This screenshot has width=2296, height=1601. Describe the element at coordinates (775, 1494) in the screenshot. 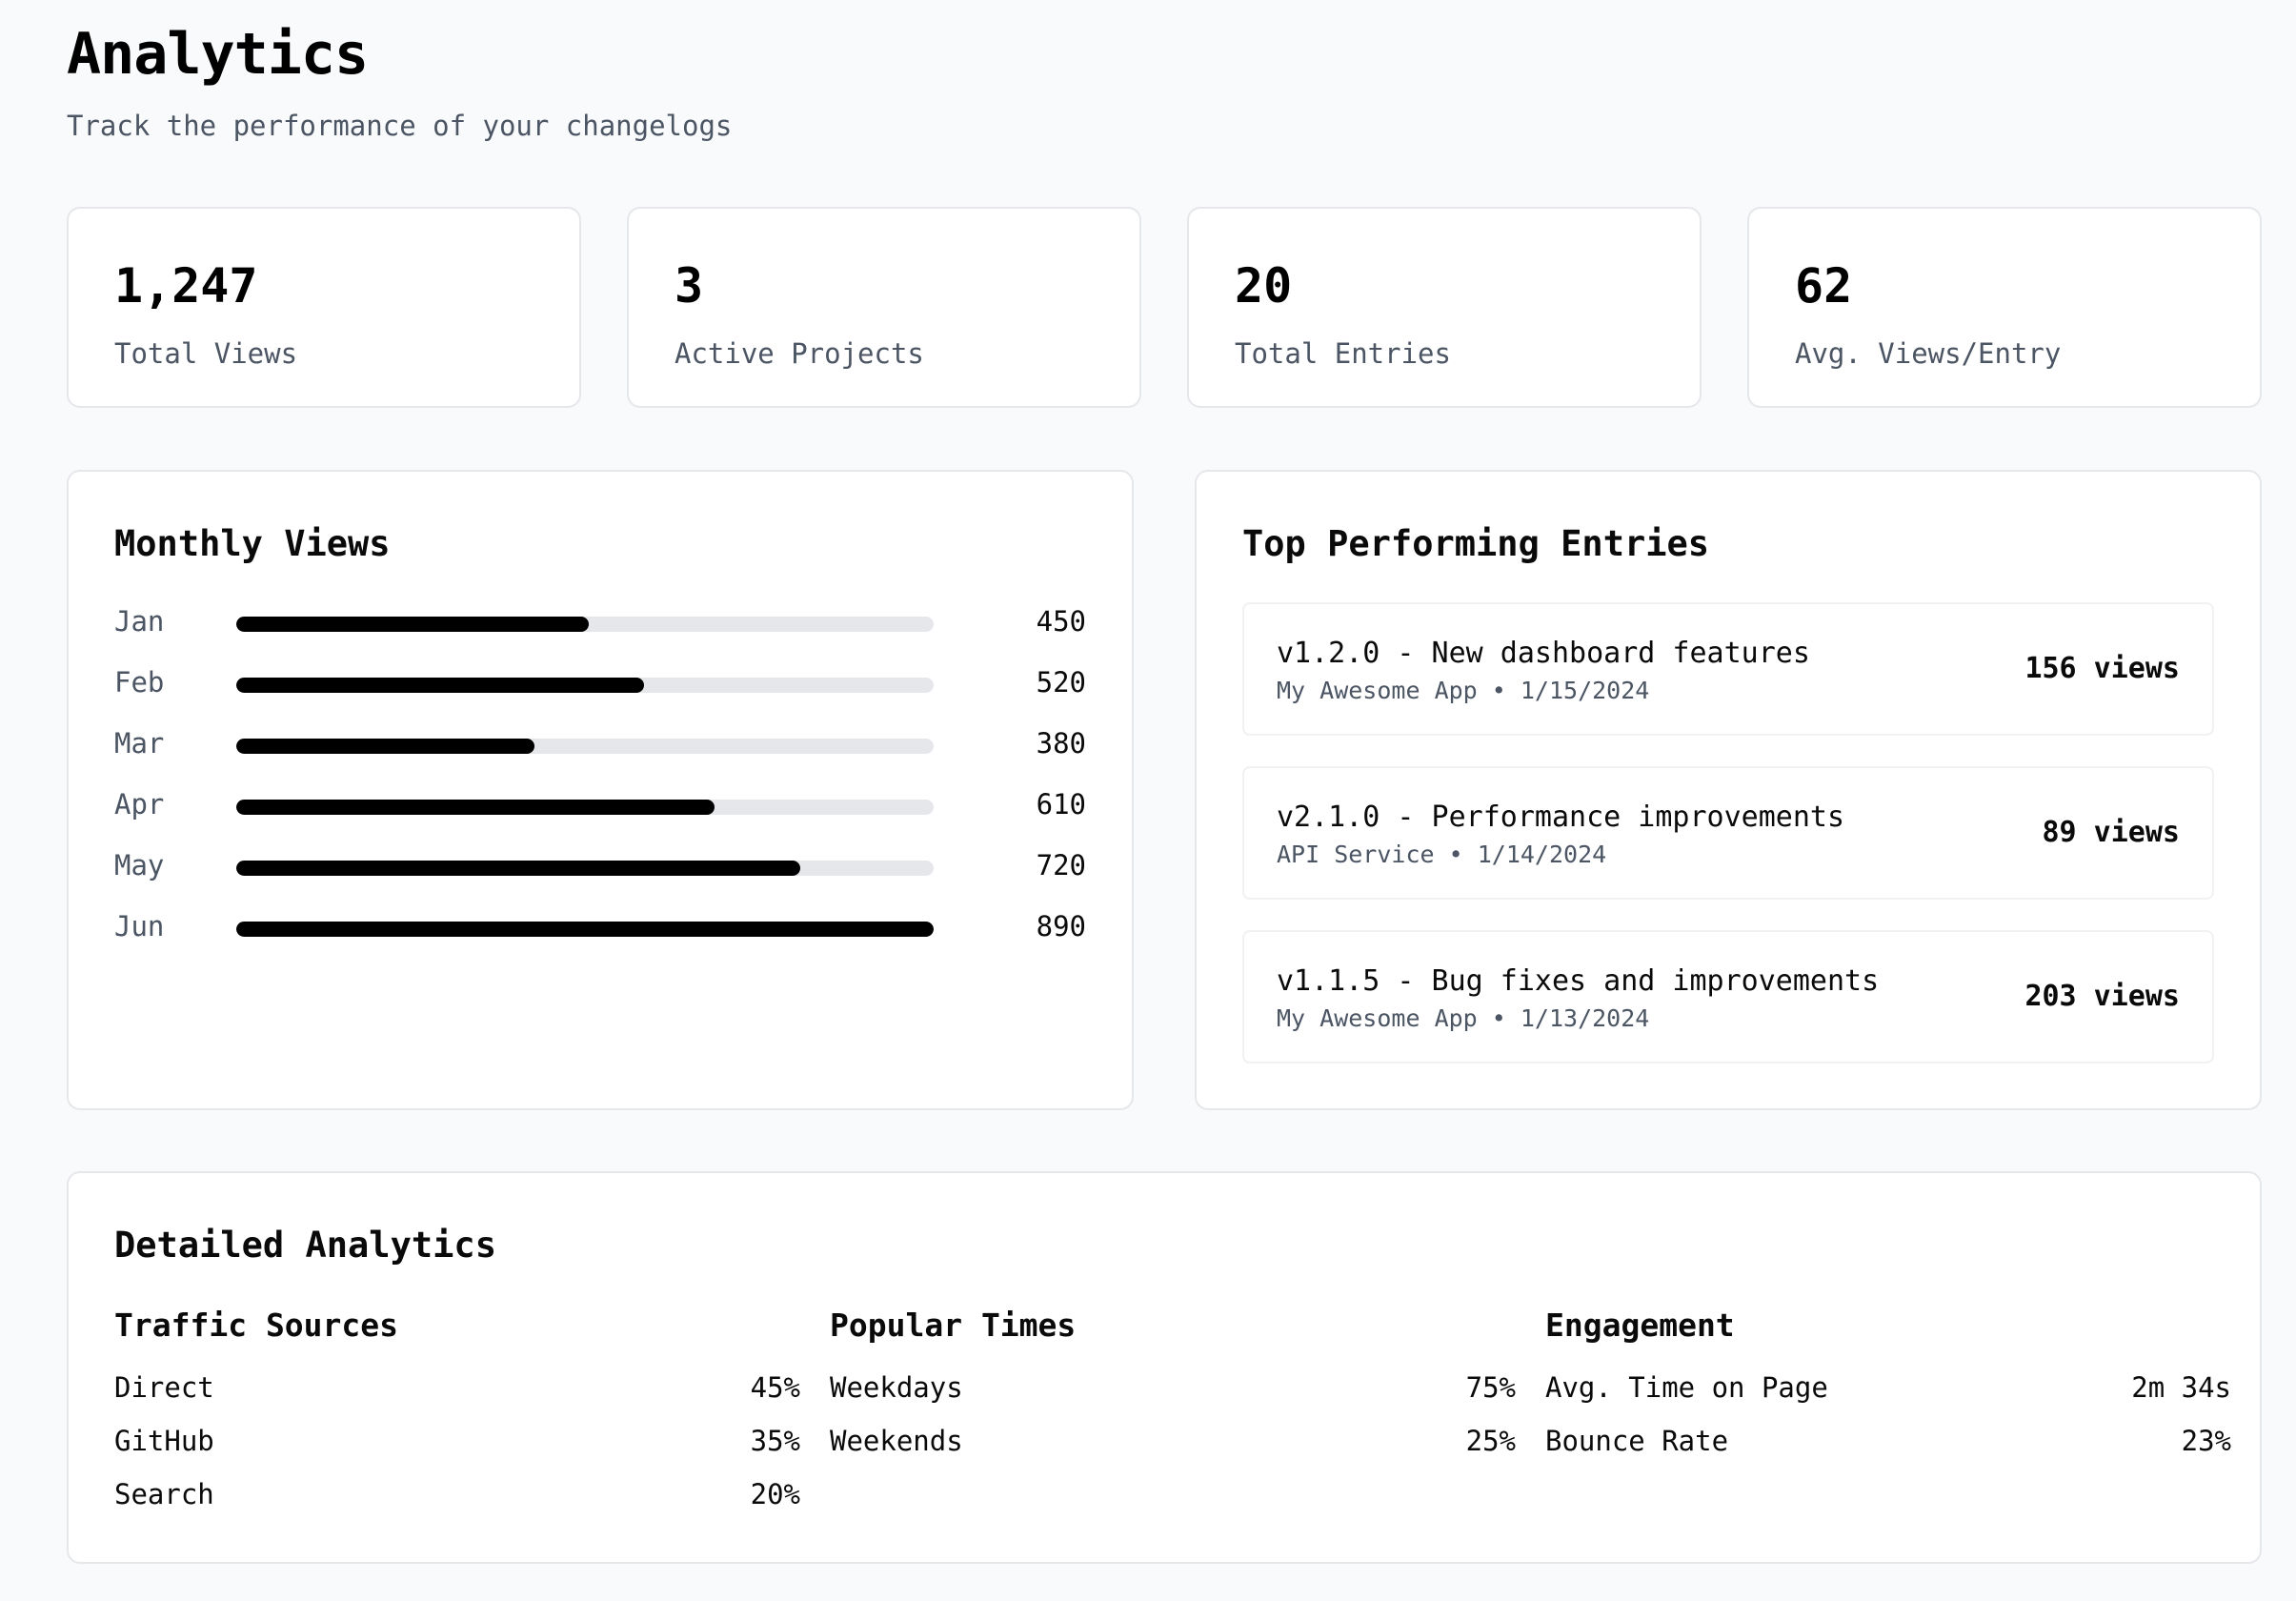

I see `row-value: 20%` at that location.